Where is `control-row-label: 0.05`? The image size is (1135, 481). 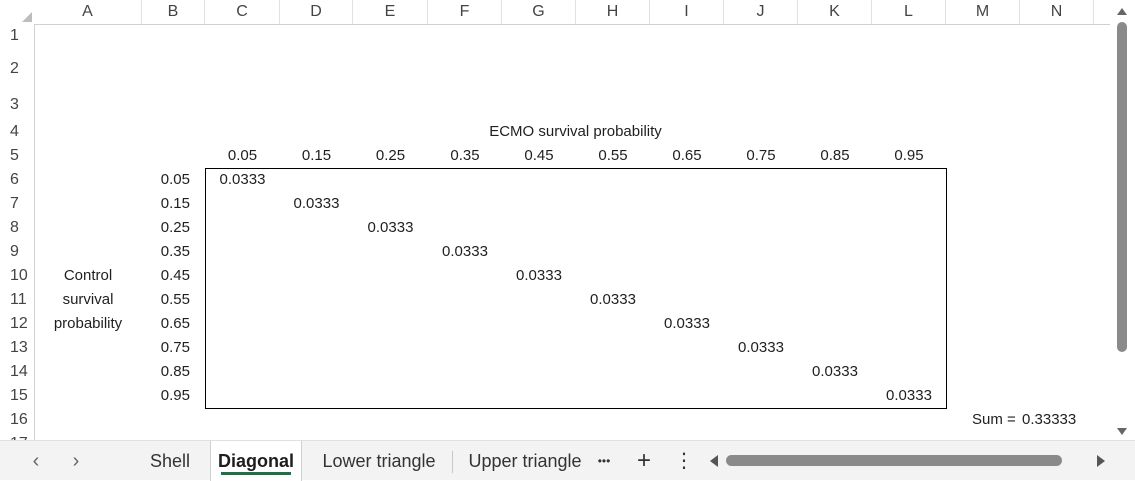 control-row-label: 0.05 is located at coordinates (166, 180).